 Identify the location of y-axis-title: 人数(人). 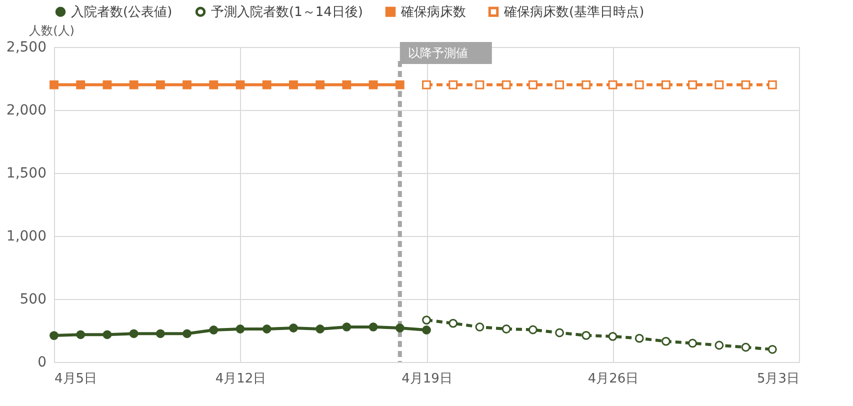
(51, 31).